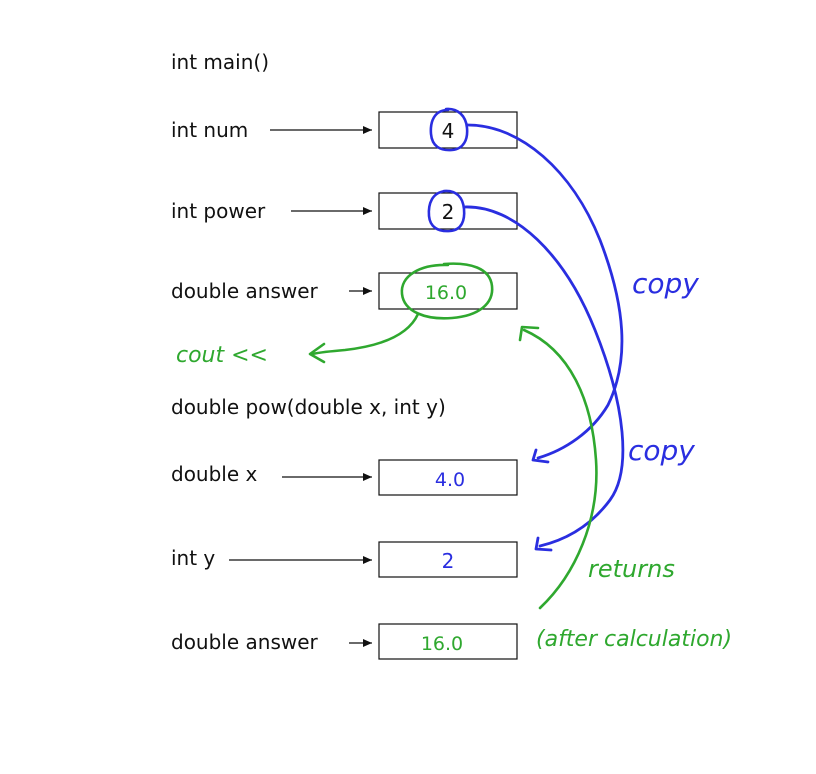  I want to click on pow-header: double pow(double x, int y), so click(308, 407).